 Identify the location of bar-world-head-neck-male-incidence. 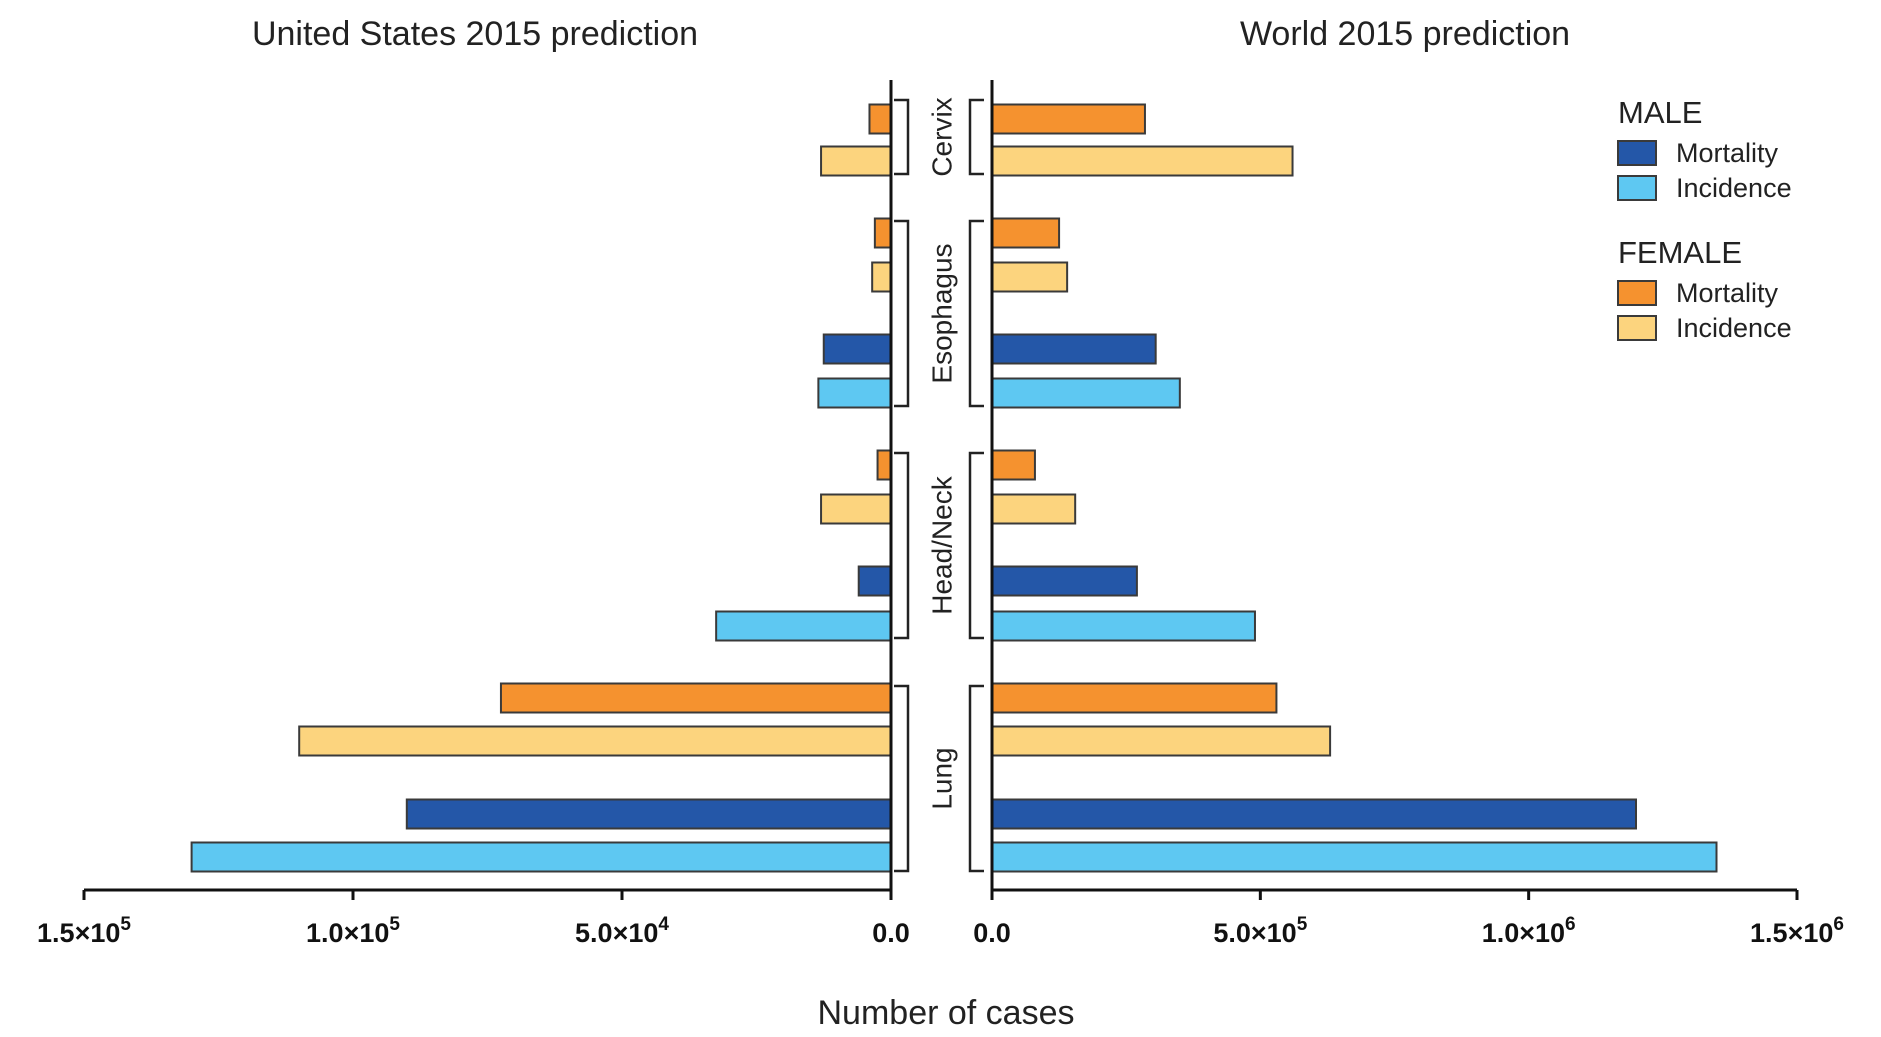
(1123, 626).